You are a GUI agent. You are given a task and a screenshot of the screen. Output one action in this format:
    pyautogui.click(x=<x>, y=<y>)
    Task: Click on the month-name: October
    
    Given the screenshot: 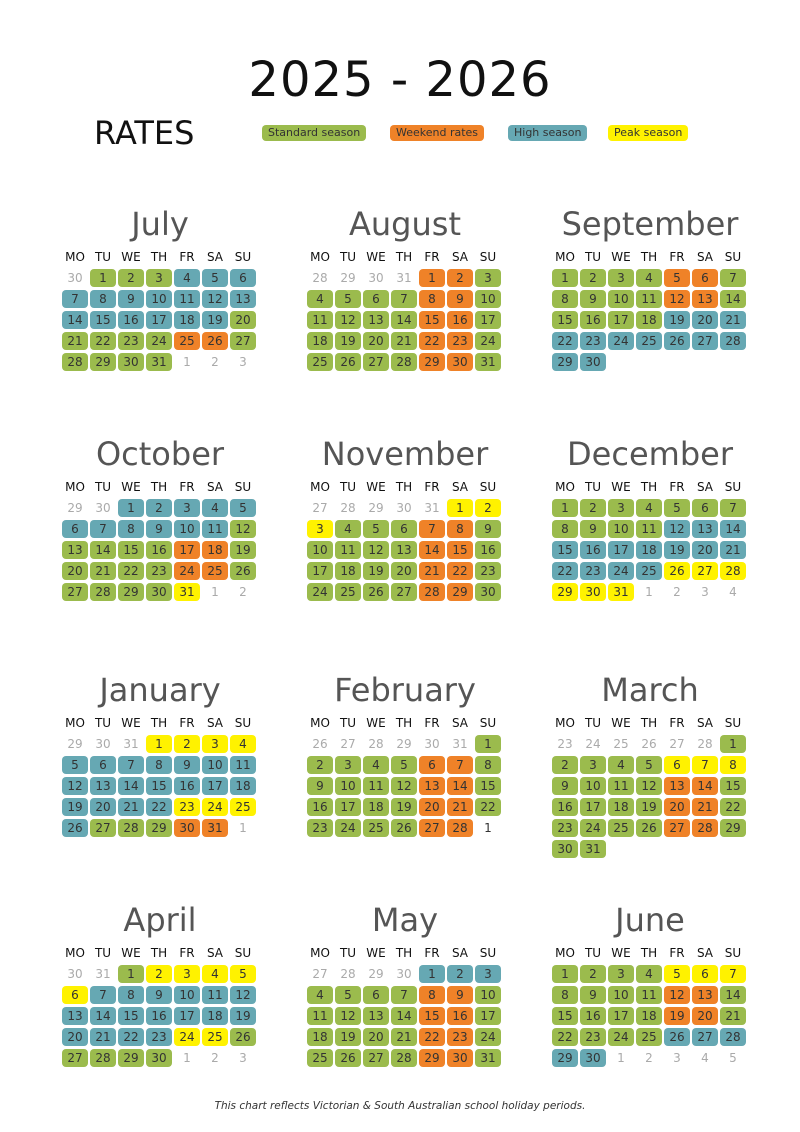 What is the action you would take?
    pyautogui.click(x=160, y=454)
    